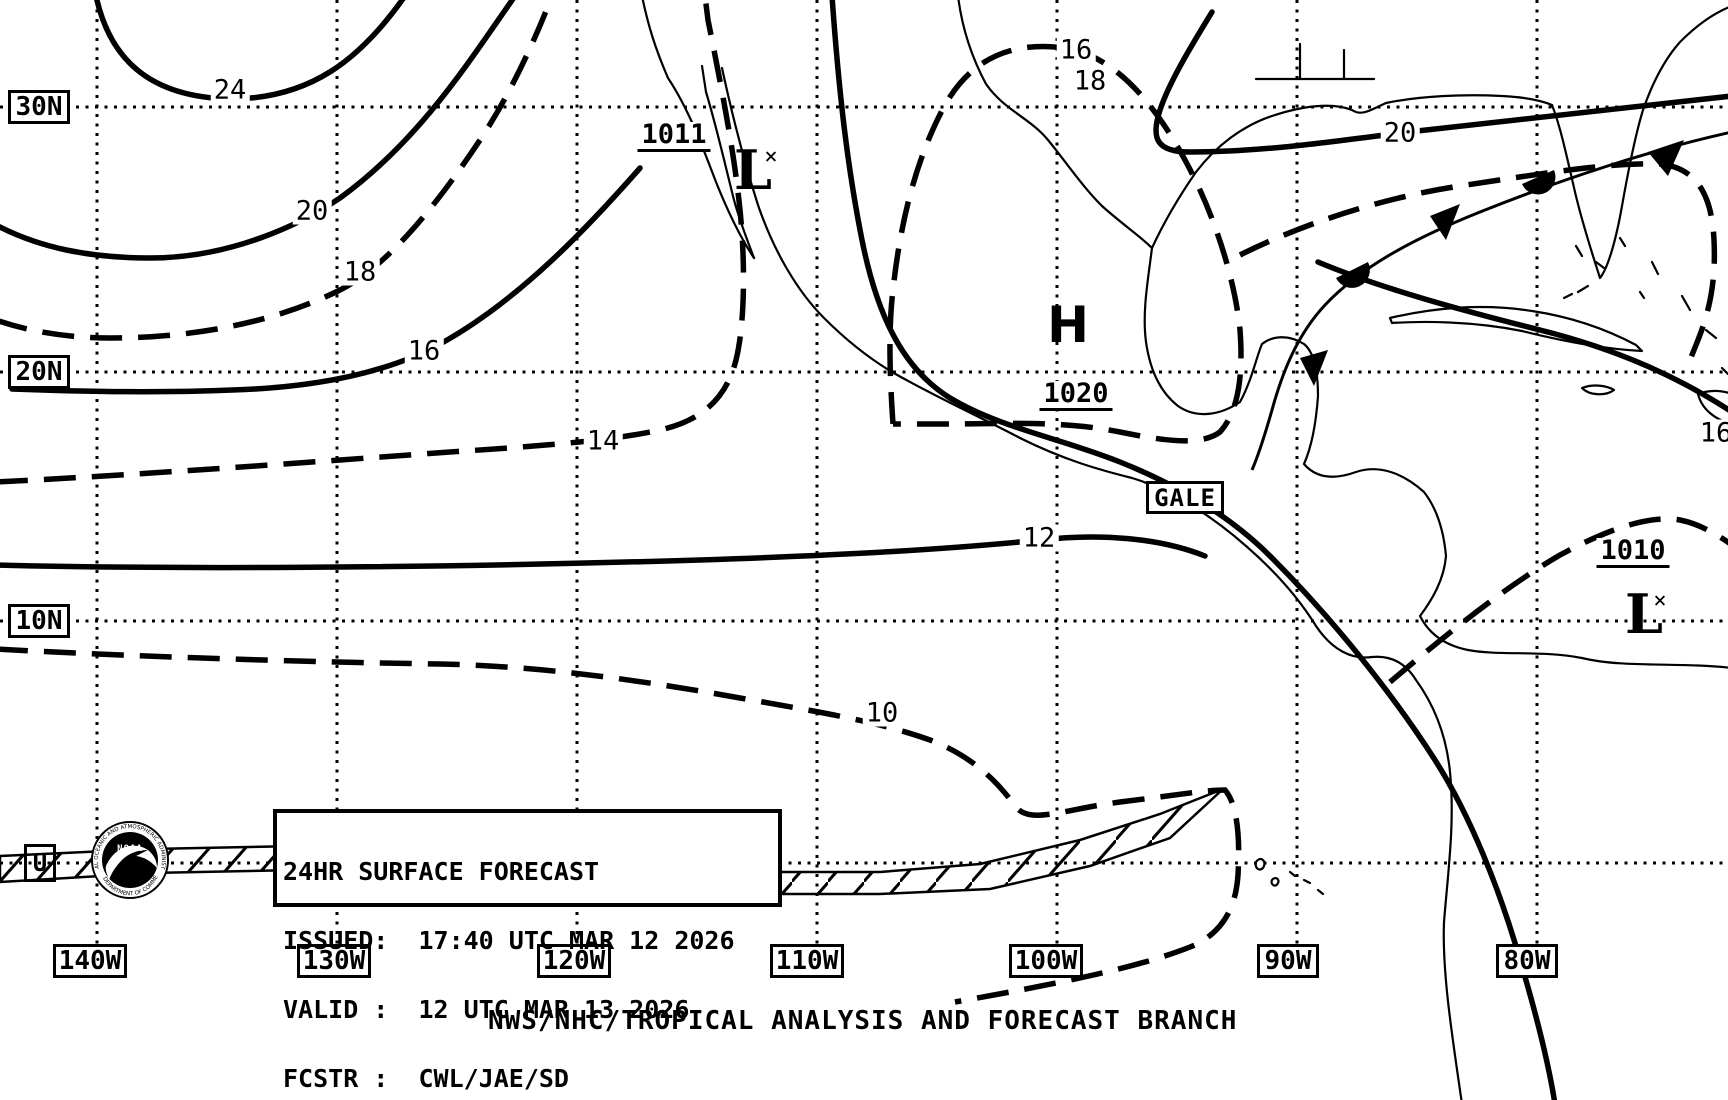 The height and width of the screenshot is (1100, 1728). What do you see at coordinates (1633, 552) in the screenshot?
I see `low-pressure-value-1010: 1010` at bounding box center [1633, 552].